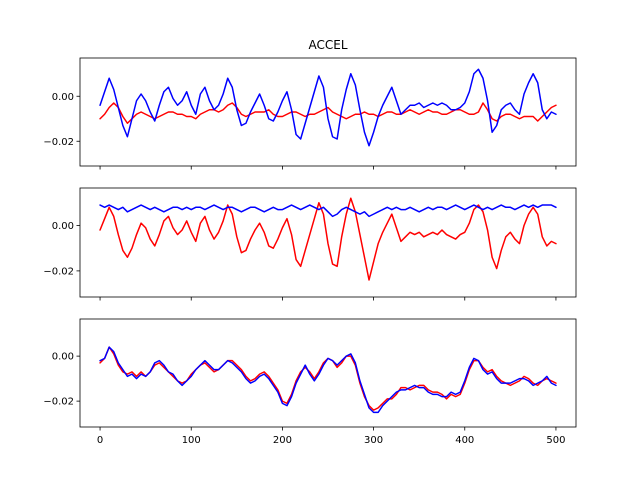 The height and width of the screenshot is (480, 640). Describe the element at coordinates (282, 440) in the screenshot. I see `x-tick-label: 200` at that location.